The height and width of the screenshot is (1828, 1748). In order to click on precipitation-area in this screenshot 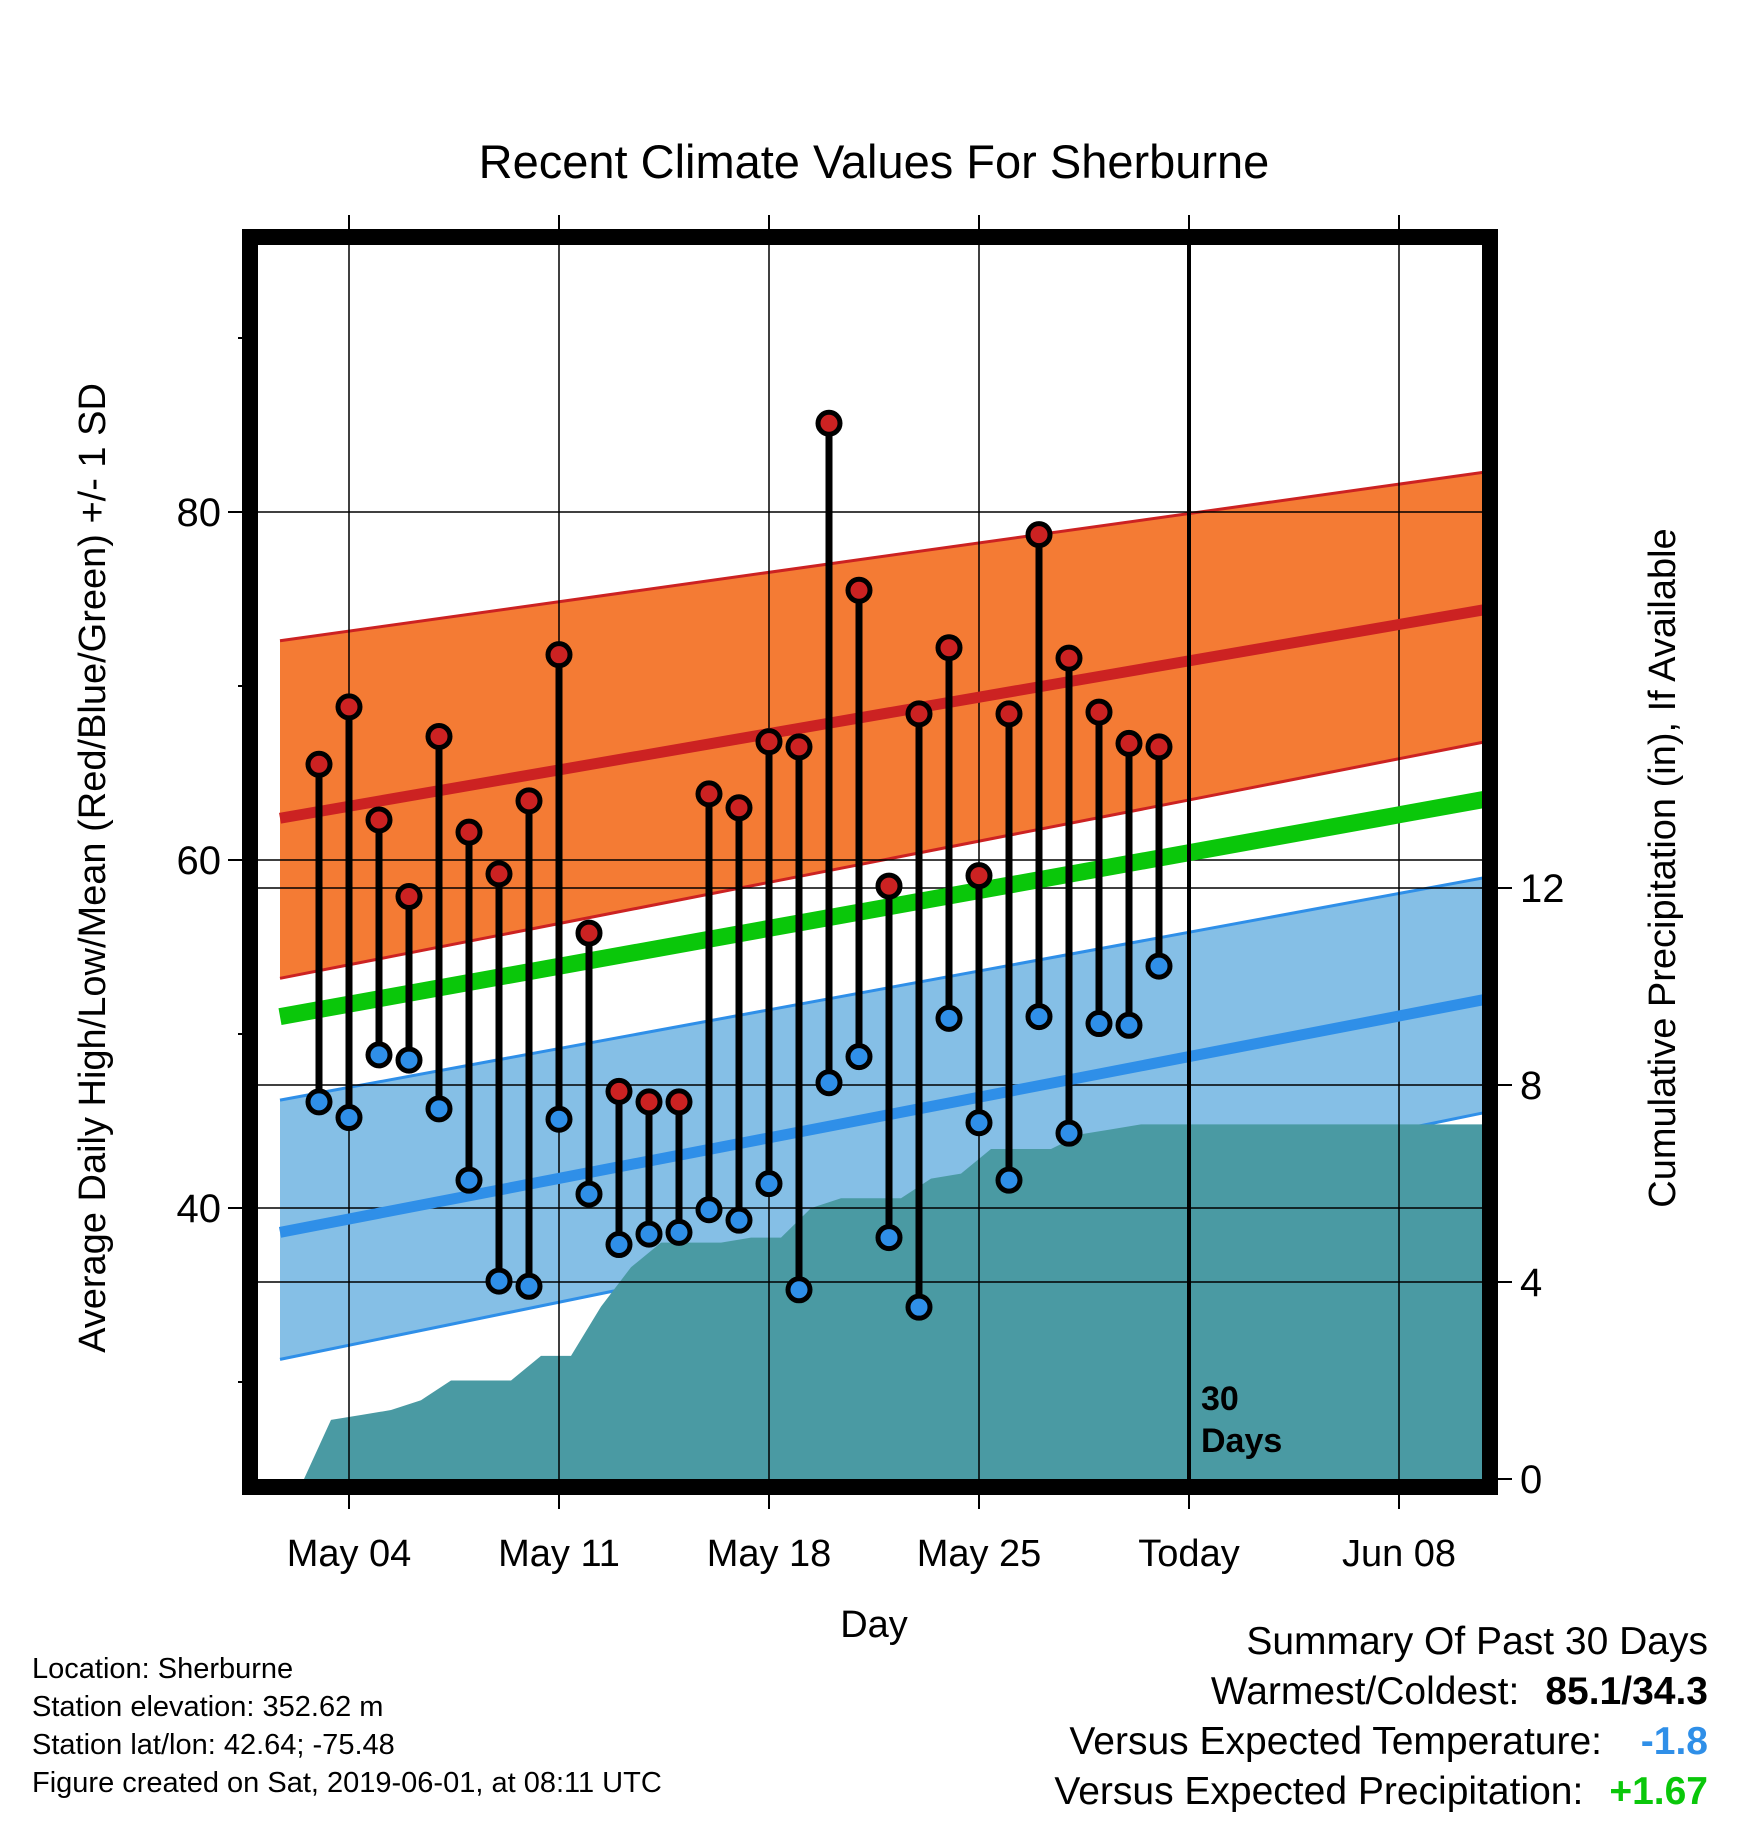, I will do `click(881, 1301)`.